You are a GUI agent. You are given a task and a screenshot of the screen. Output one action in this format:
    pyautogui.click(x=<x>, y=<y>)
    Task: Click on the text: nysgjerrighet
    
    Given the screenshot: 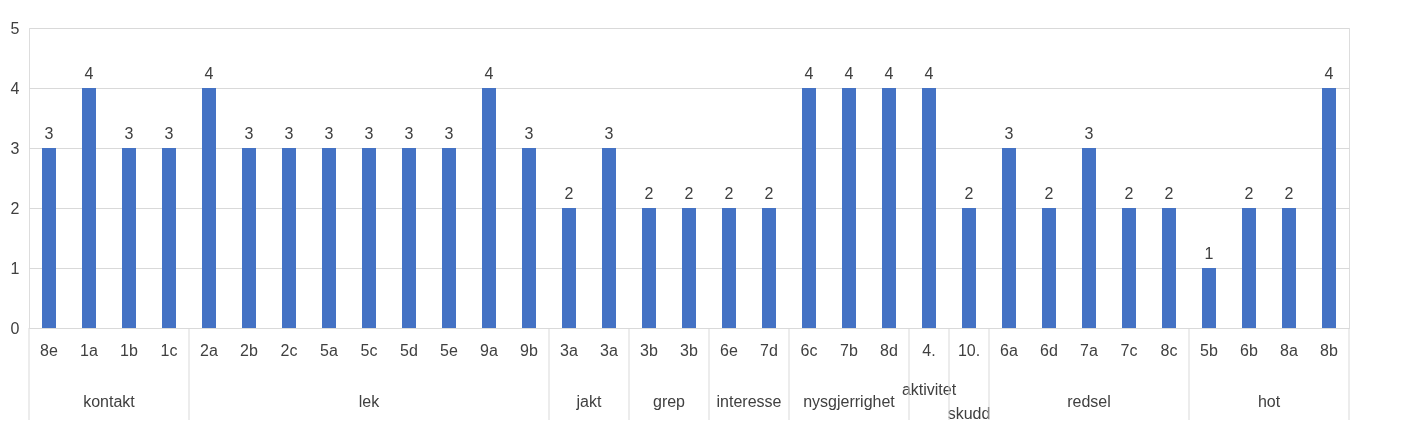 What is the action you would take?
    pyautogui.click(x=849, y=401)
    